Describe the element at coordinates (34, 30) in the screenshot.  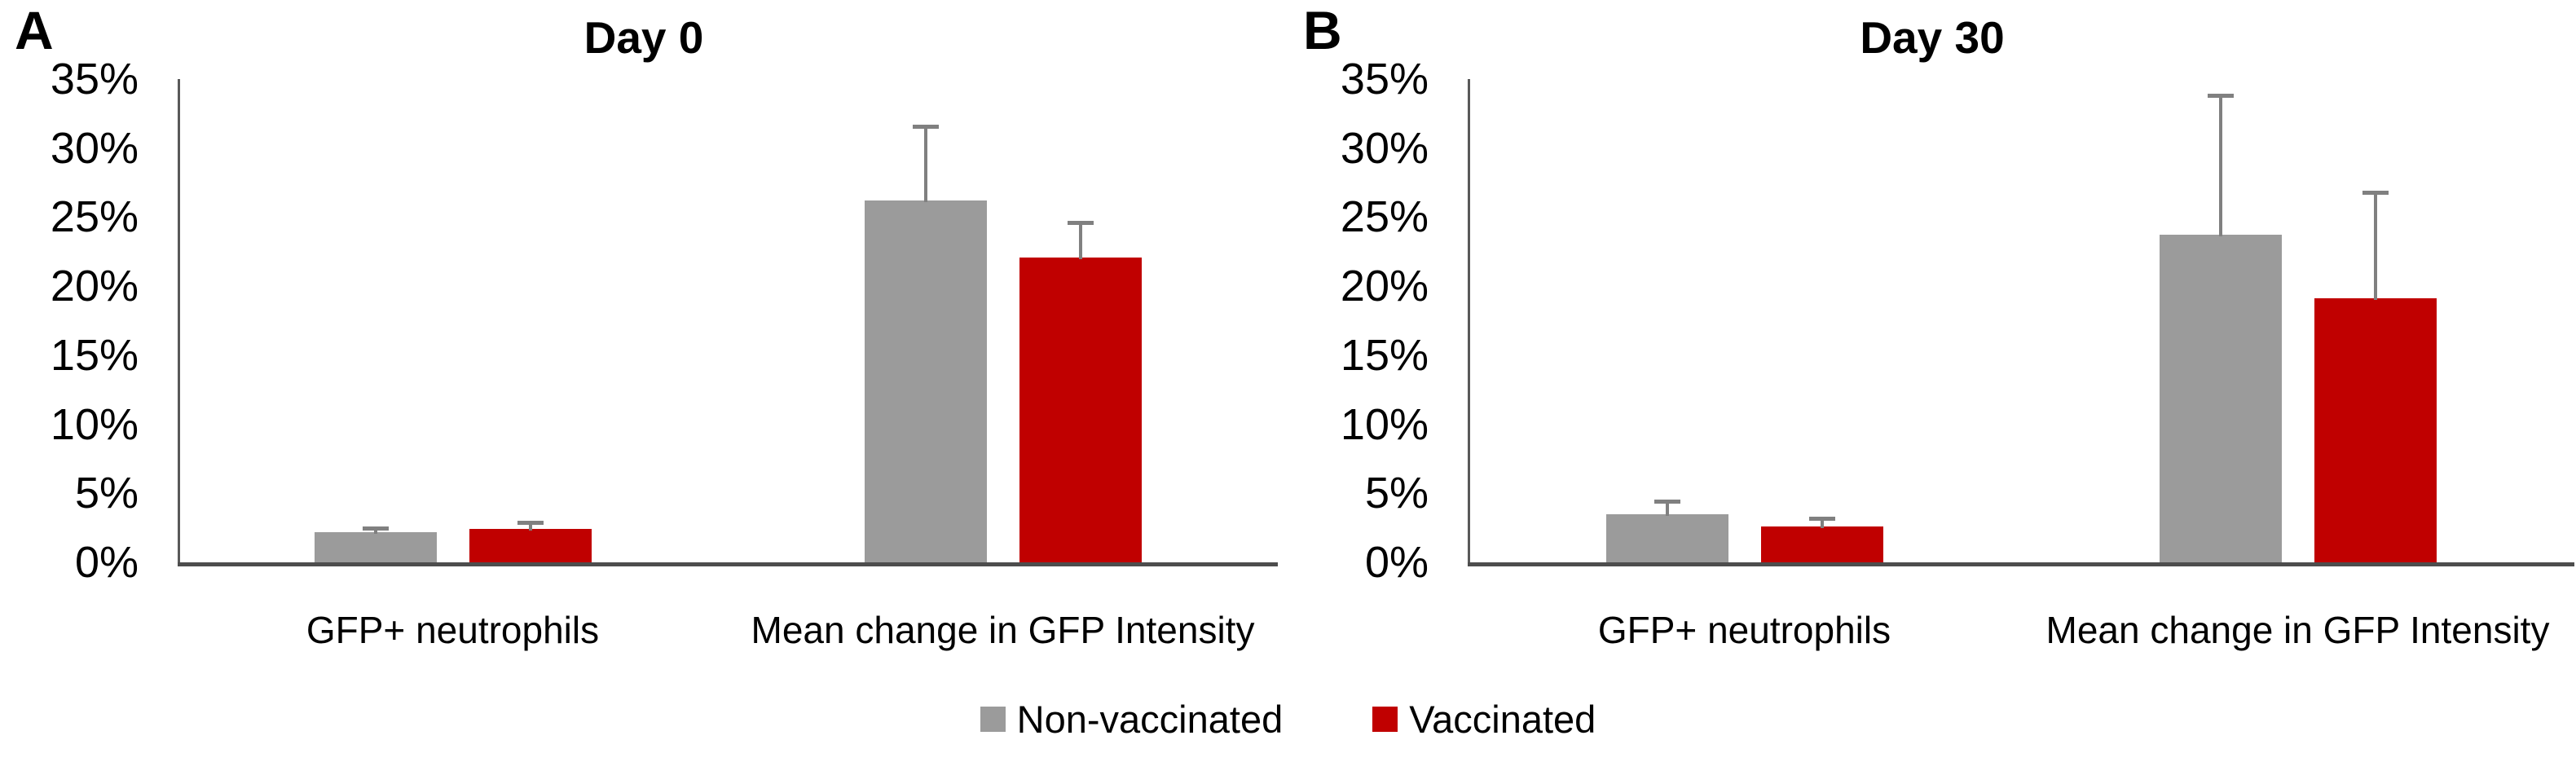
I see `panel-a-letter: A` at that location.